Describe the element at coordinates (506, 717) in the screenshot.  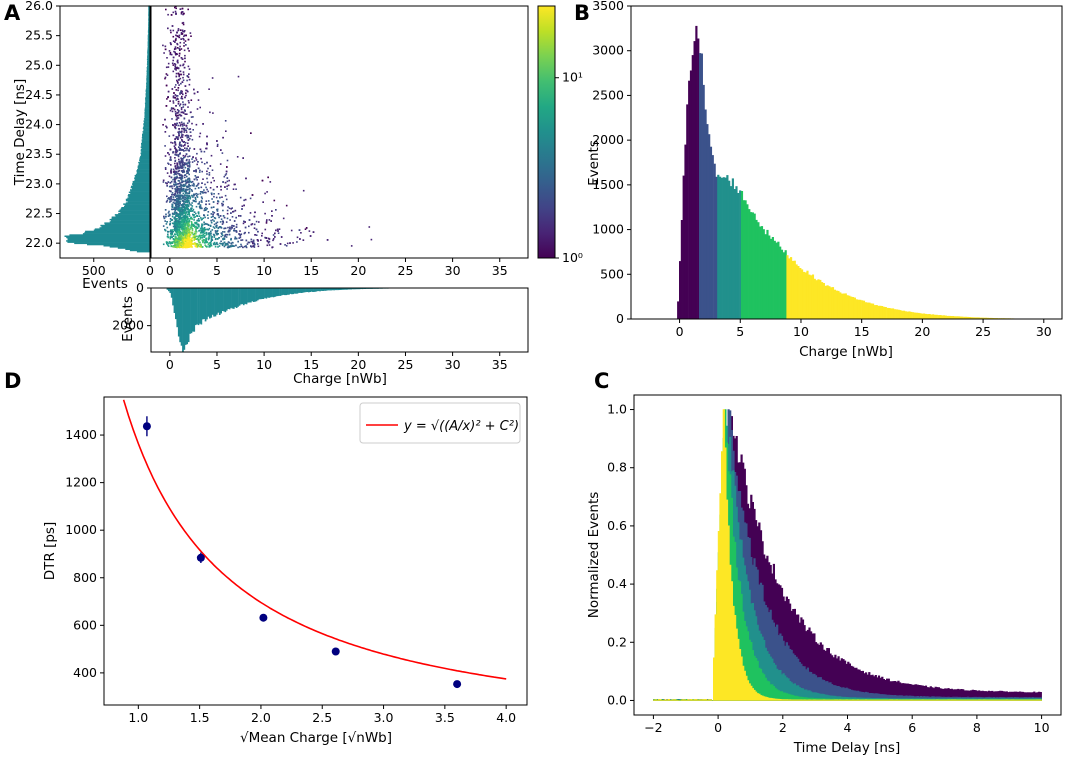
I see `panel-d-xtick-label: 4.0` at that location.